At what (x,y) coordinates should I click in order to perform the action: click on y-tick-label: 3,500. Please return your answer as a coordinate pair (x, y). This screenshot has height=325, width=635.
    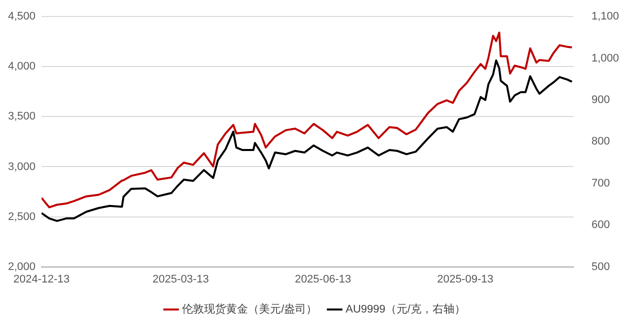
    Looking at the image, I should click on (22, 116).